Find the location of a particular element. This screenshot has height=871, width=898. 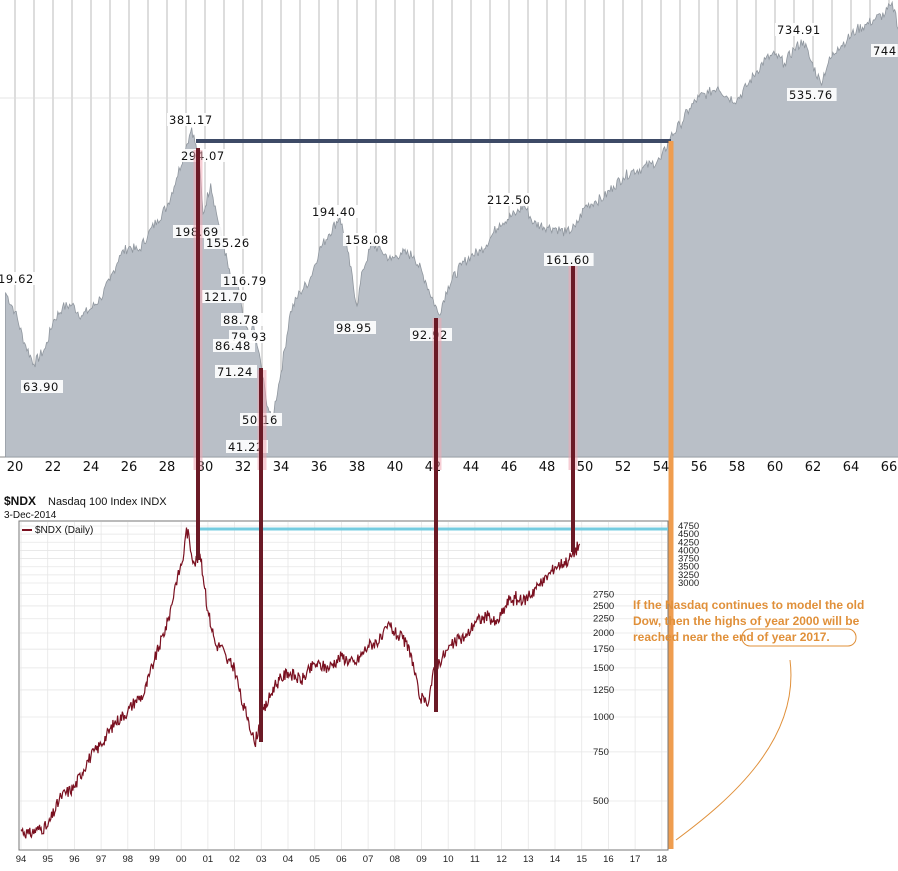

dow-value-label: 158.08 is located at coordinates (367, 240).